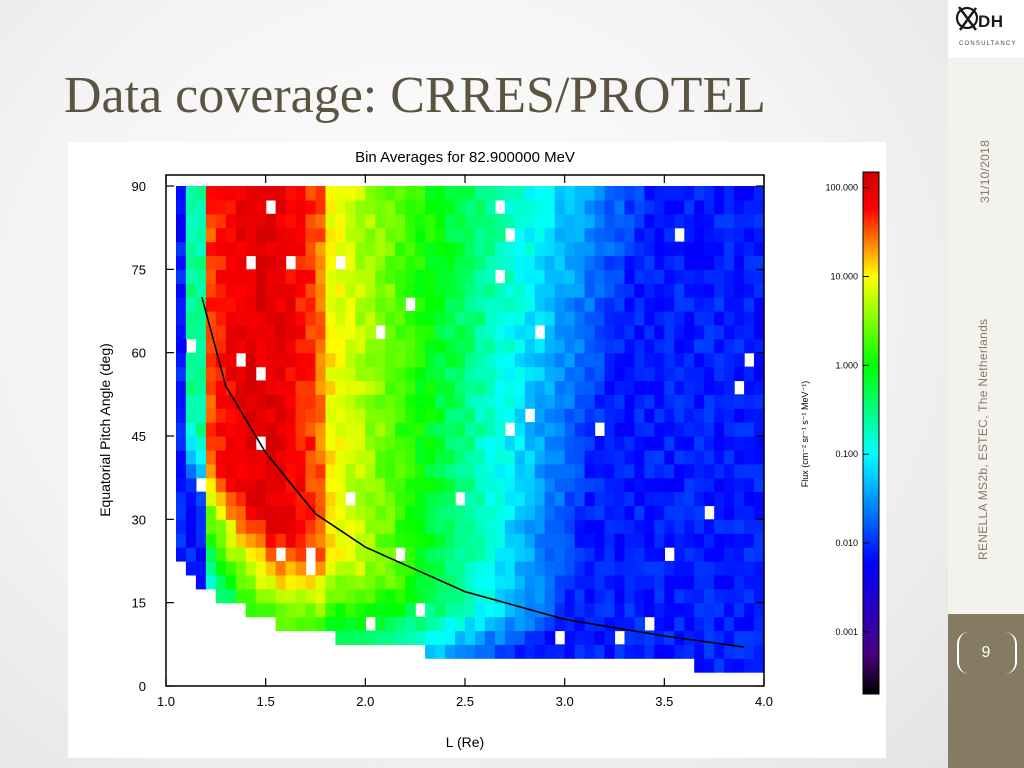  What do you see at coordinates (139, 519) in the screenshot?
I see `y-tick-label: 30` at bounding box center [139, 519].